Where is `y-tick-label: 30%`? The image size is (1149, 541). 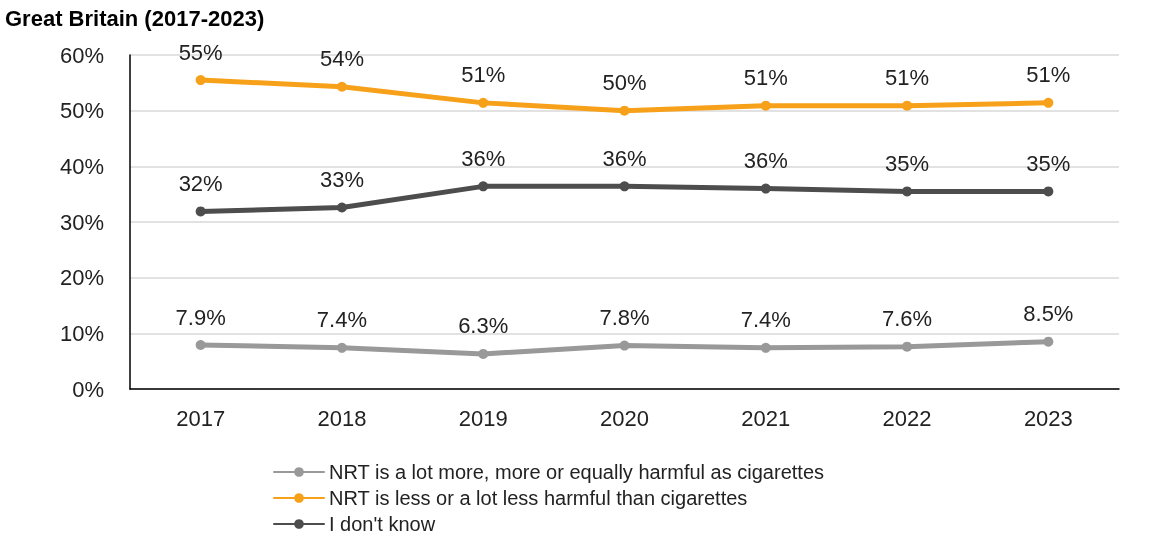
y-tick-label: 30% is located at coordinates (81, 222).